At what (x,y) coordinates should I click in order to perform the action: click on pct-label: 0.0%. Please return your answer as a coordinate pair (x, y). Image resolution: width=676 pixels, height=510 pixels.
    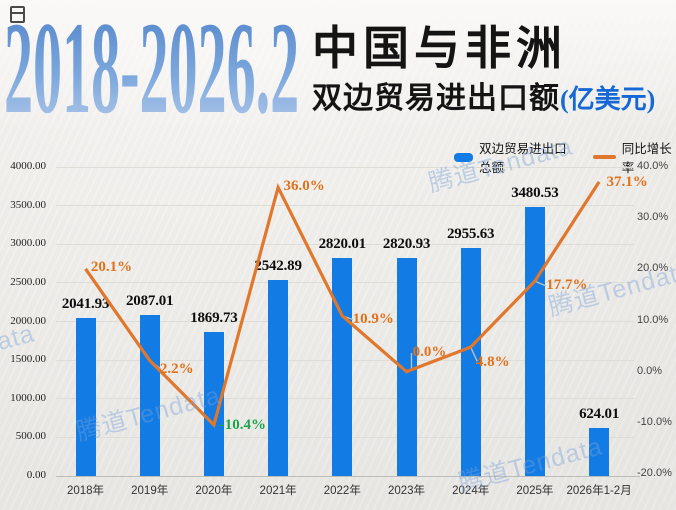
    Looking at the image, I should click on (429, 351).